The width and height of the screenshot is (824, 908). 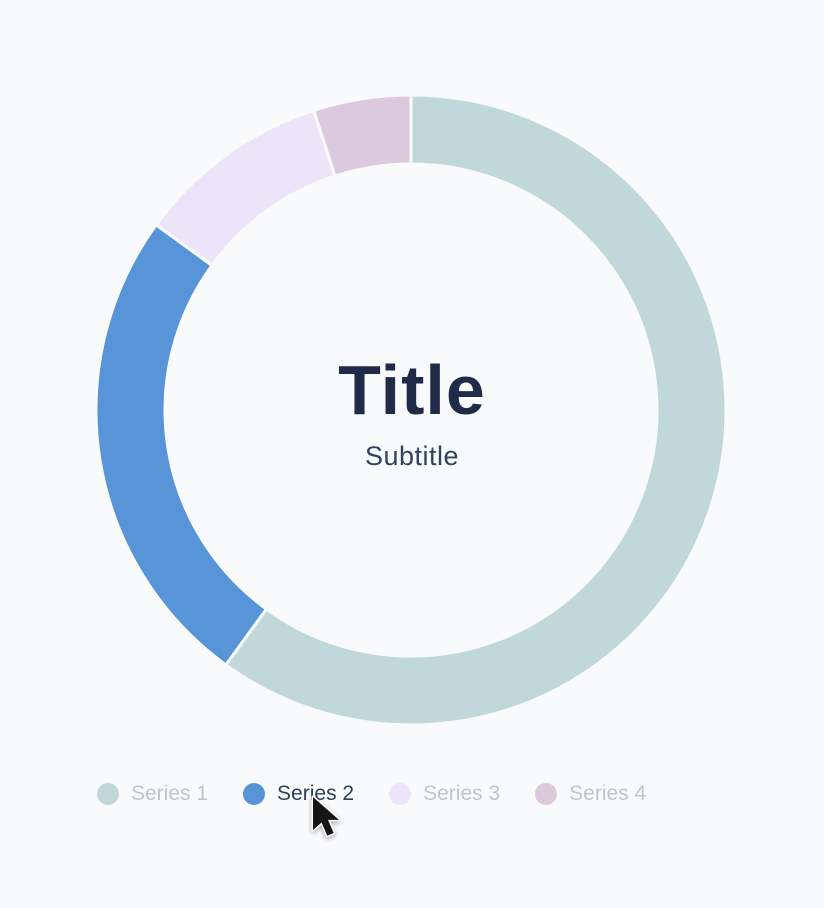 What do you see at coordinates (170, 793) in the screenshot?
I see `legend-label-series-1: Series 1` at bounding box center [170, 793].